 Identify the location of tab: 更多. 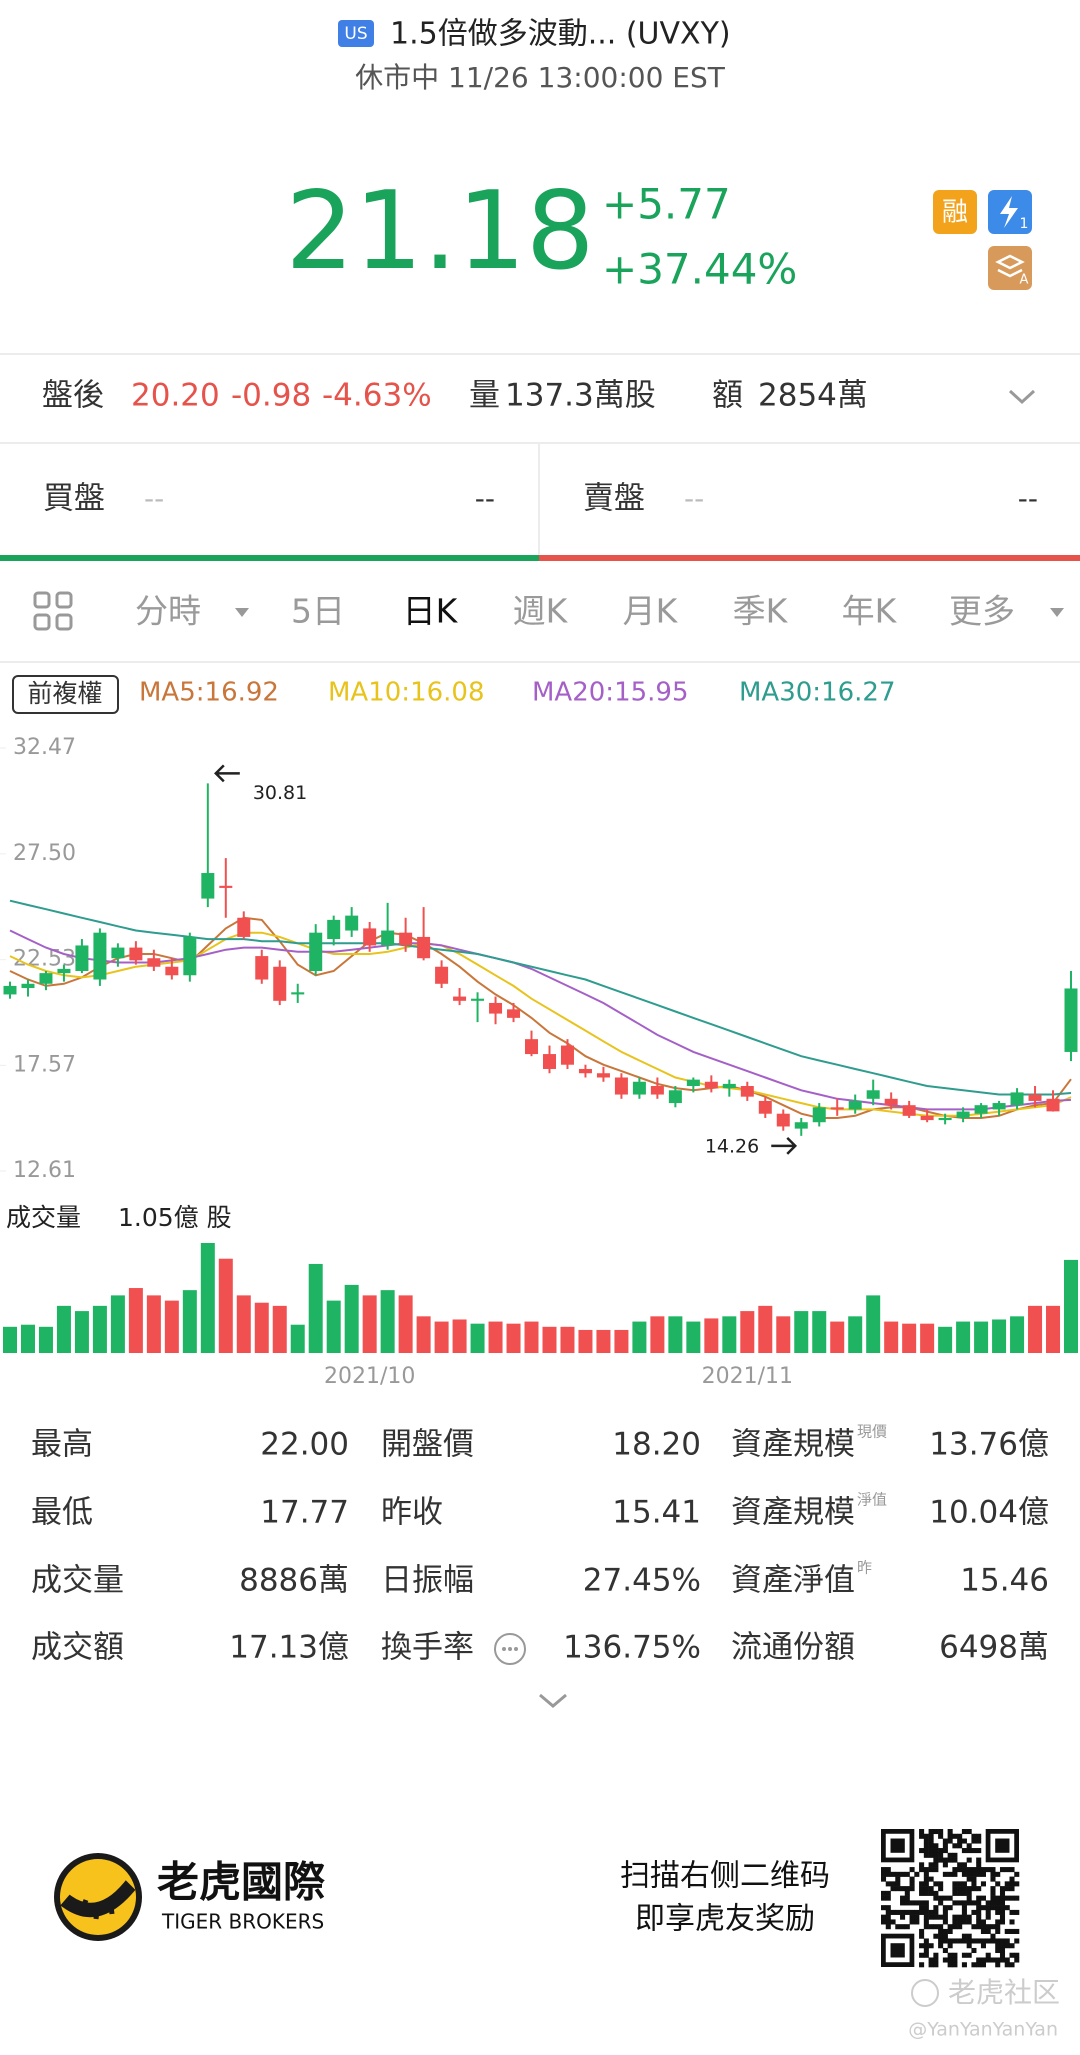
(982, 611).